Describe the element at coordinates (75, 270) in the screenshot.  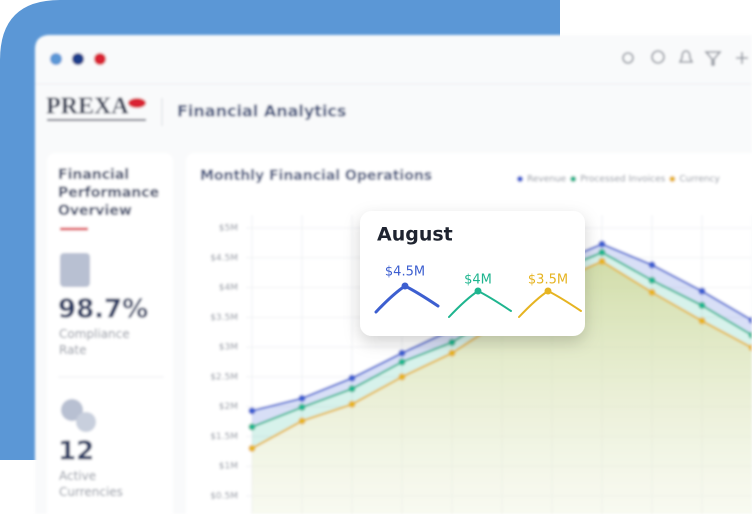
I see `document-icon` at that location.